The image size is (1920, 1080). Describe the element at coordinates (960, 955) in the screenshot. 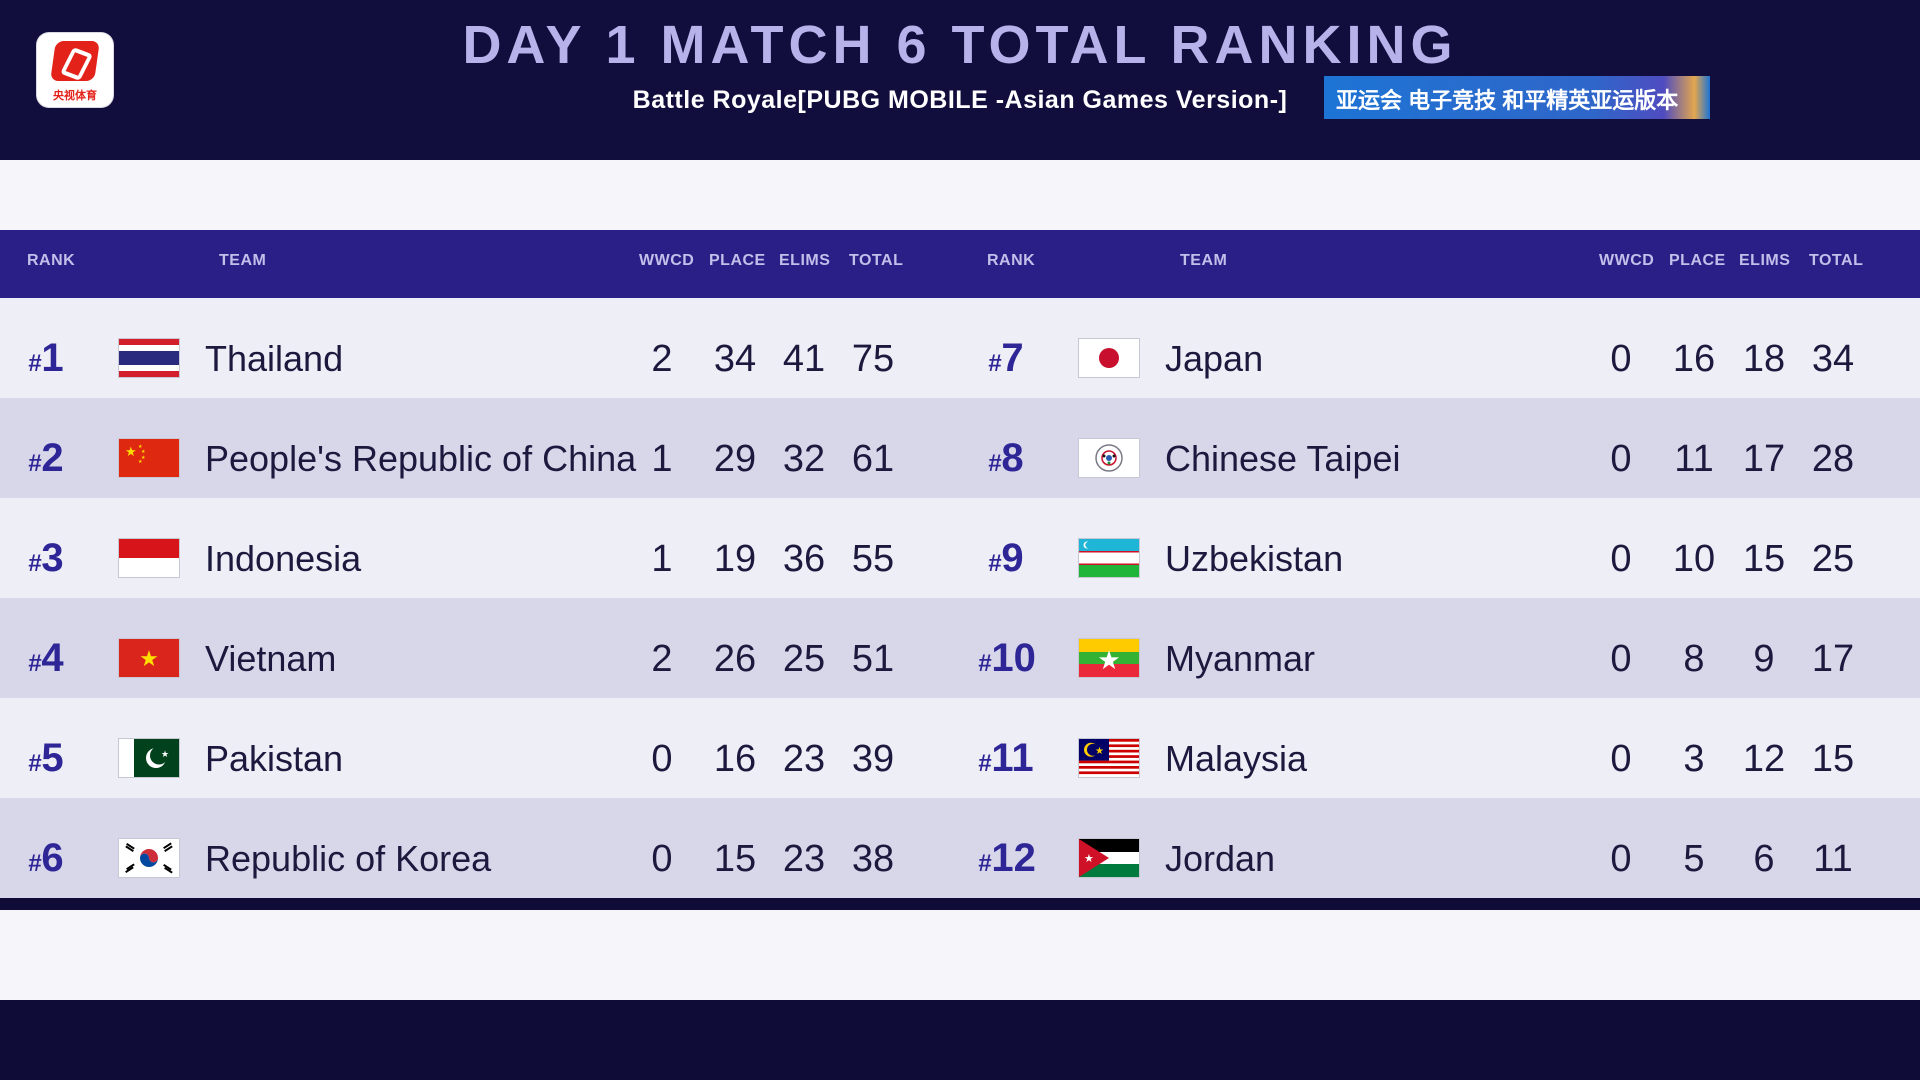

I see `bottom-spacer-band` at that location.